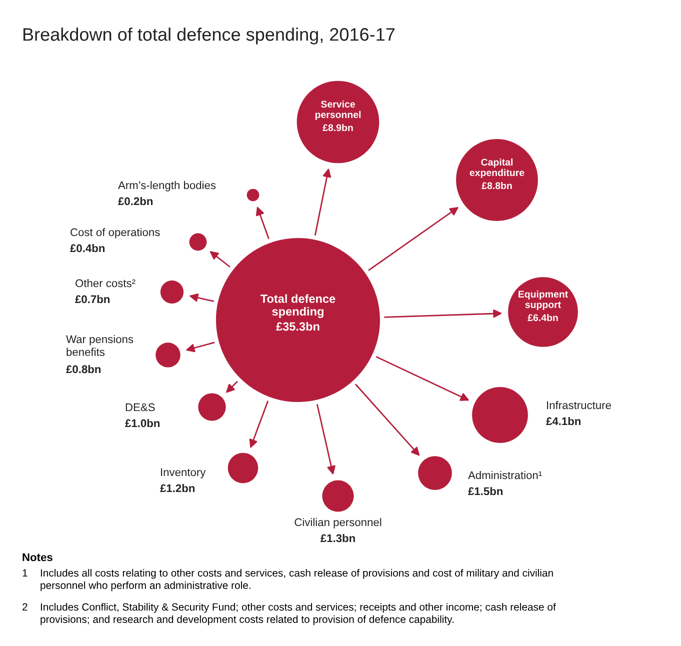 This screenshot has width=681, height=646. I want to click on data-label: £0.7bn, so click(92, 299).